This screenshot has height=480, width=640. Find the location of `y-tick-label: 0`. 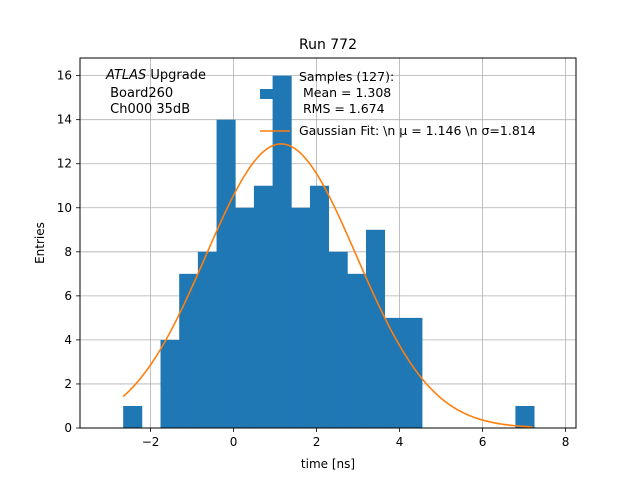

y-tick-label: 0 is located at coordinates (68, 428).